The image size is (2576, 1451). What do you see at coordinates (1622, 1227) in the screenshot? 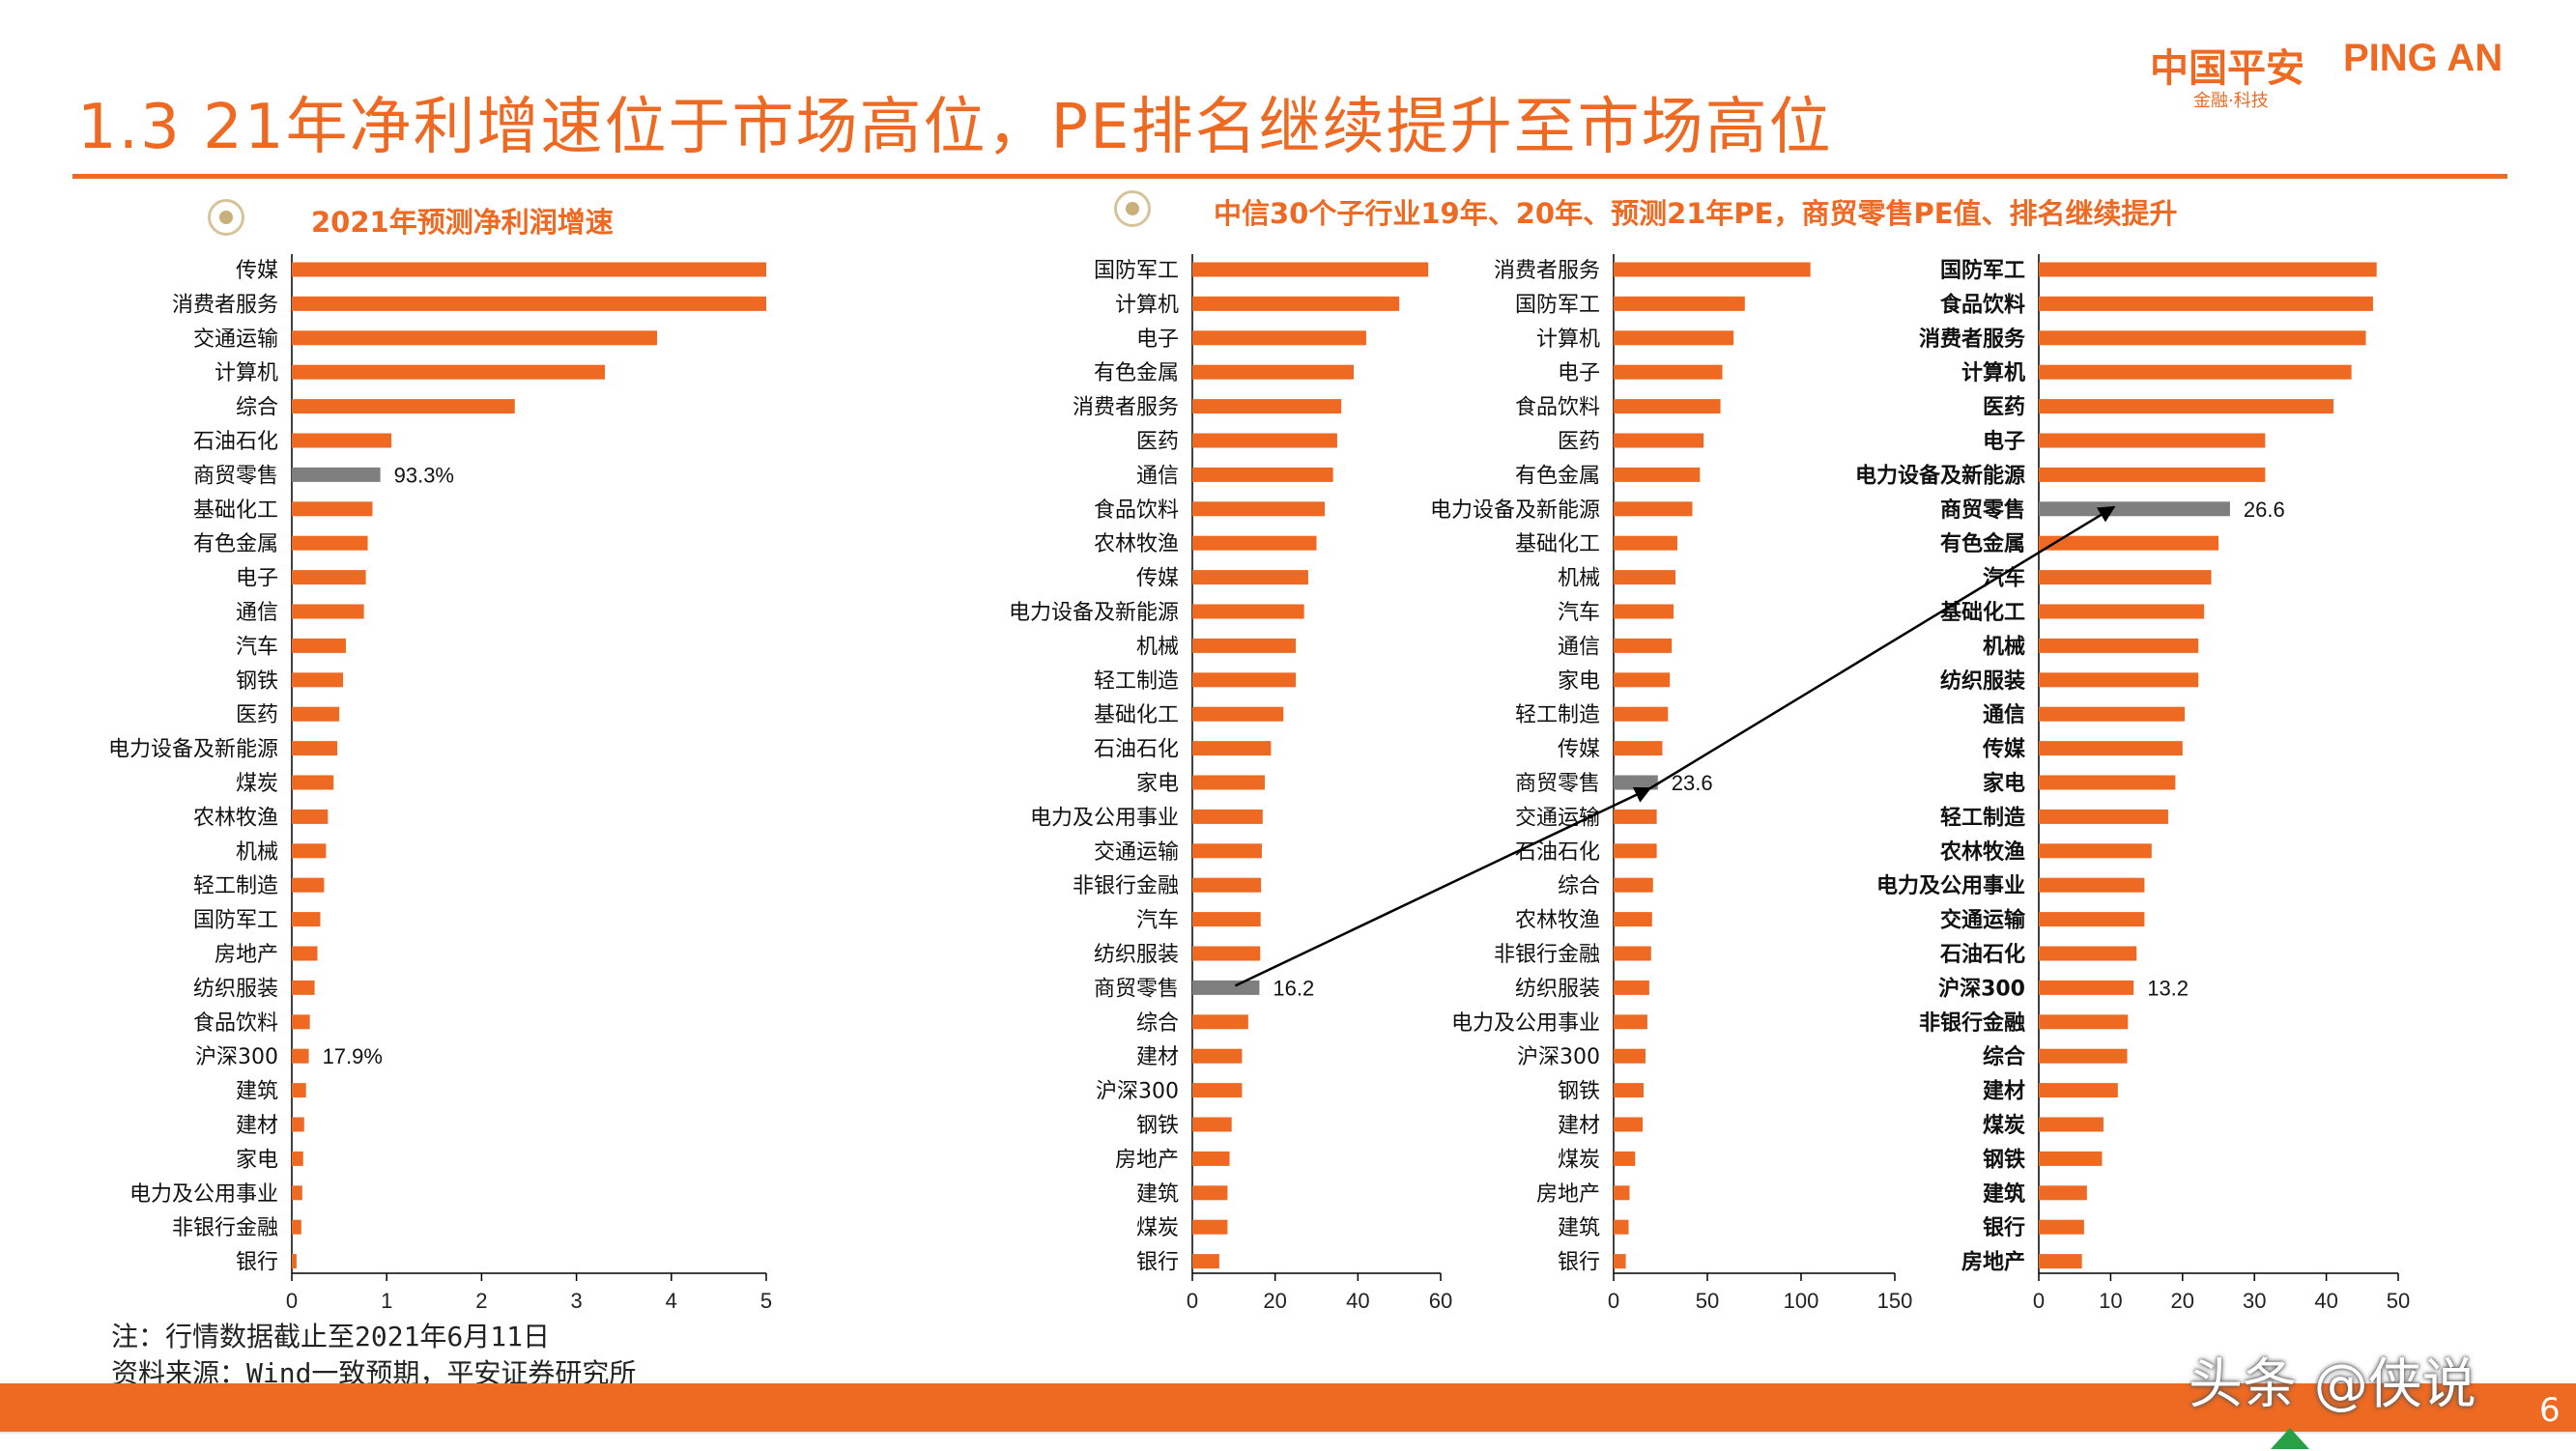
I see `bar-建筑` at bounding box center [1622, 1227].